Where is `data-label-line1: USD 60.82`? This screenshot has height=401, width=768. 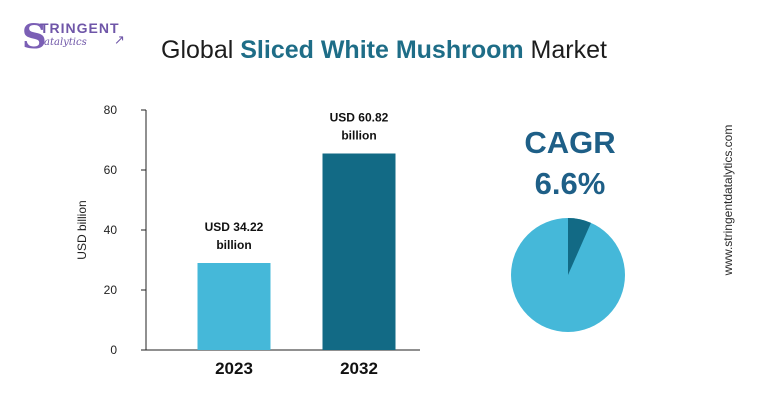 data-label-line1: USD 60.82 is located at coordinates (359, 118).